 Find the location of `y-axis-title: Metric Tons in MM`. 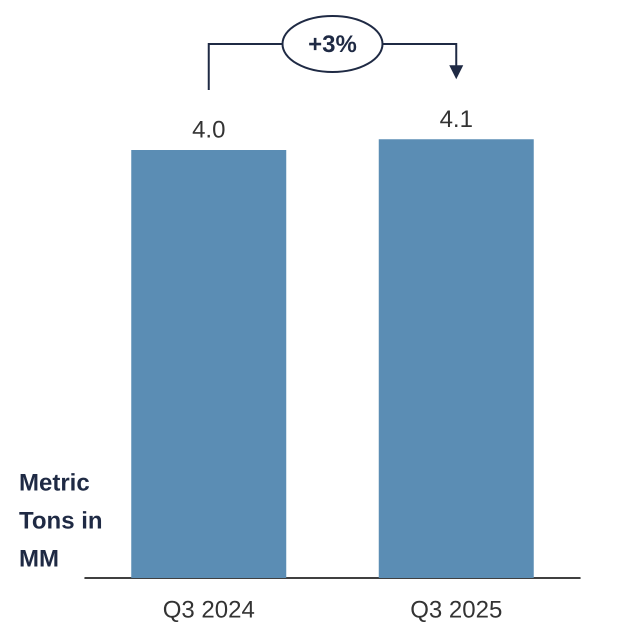

y-axis-title: Metric Tons in MM is located at coordinates (64, 521).